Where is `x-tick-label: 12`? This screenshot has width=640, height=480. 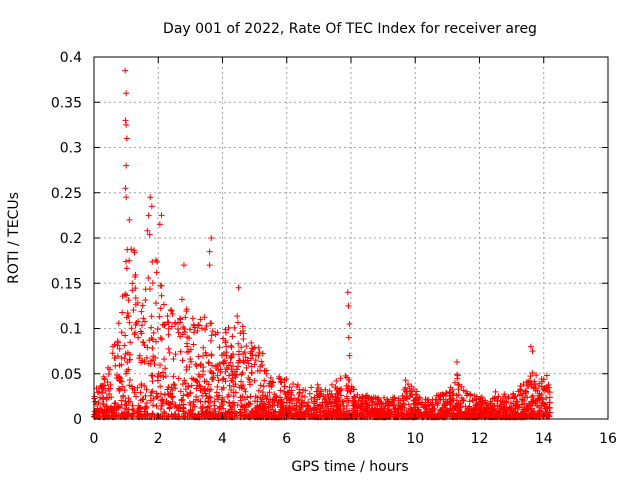
x-tick-label: 12 is located at coordinates (480, 439).